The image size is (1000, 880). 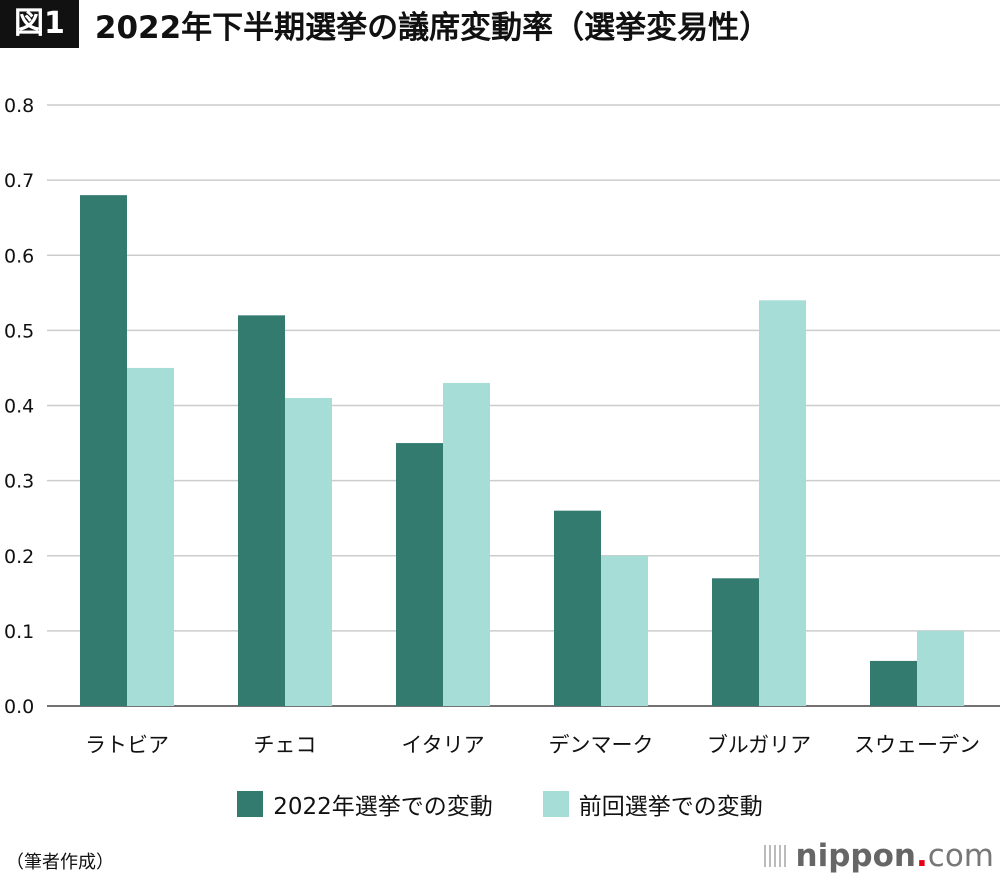 I want to click on x-tick-label: ブルガリア, so click(x=759, y=745).